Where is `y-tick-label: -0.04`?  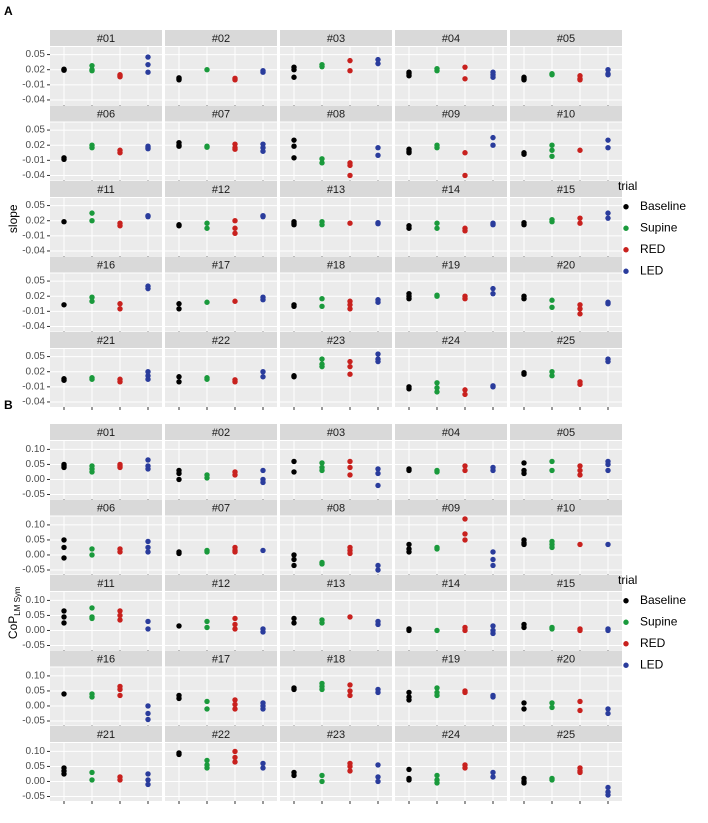 y-tick-label: -0.04 is located at coordinates (33, 326).